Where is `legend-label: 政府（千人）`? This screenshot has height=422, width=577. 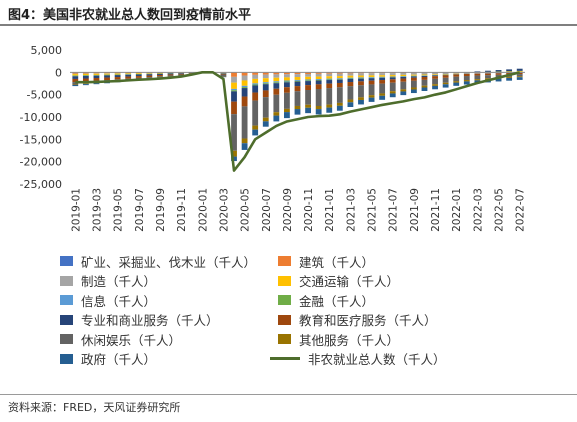
legend-label: 政府（千人） is located at coordinates (119, 359).